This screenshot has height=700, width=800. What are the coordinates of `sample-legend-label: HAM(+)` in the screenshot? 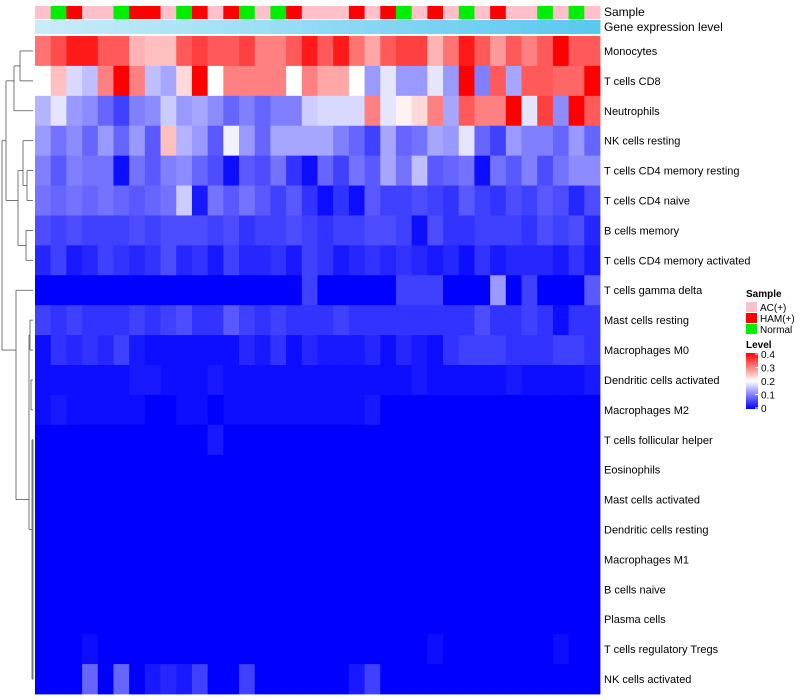 It's located at (777, 319).